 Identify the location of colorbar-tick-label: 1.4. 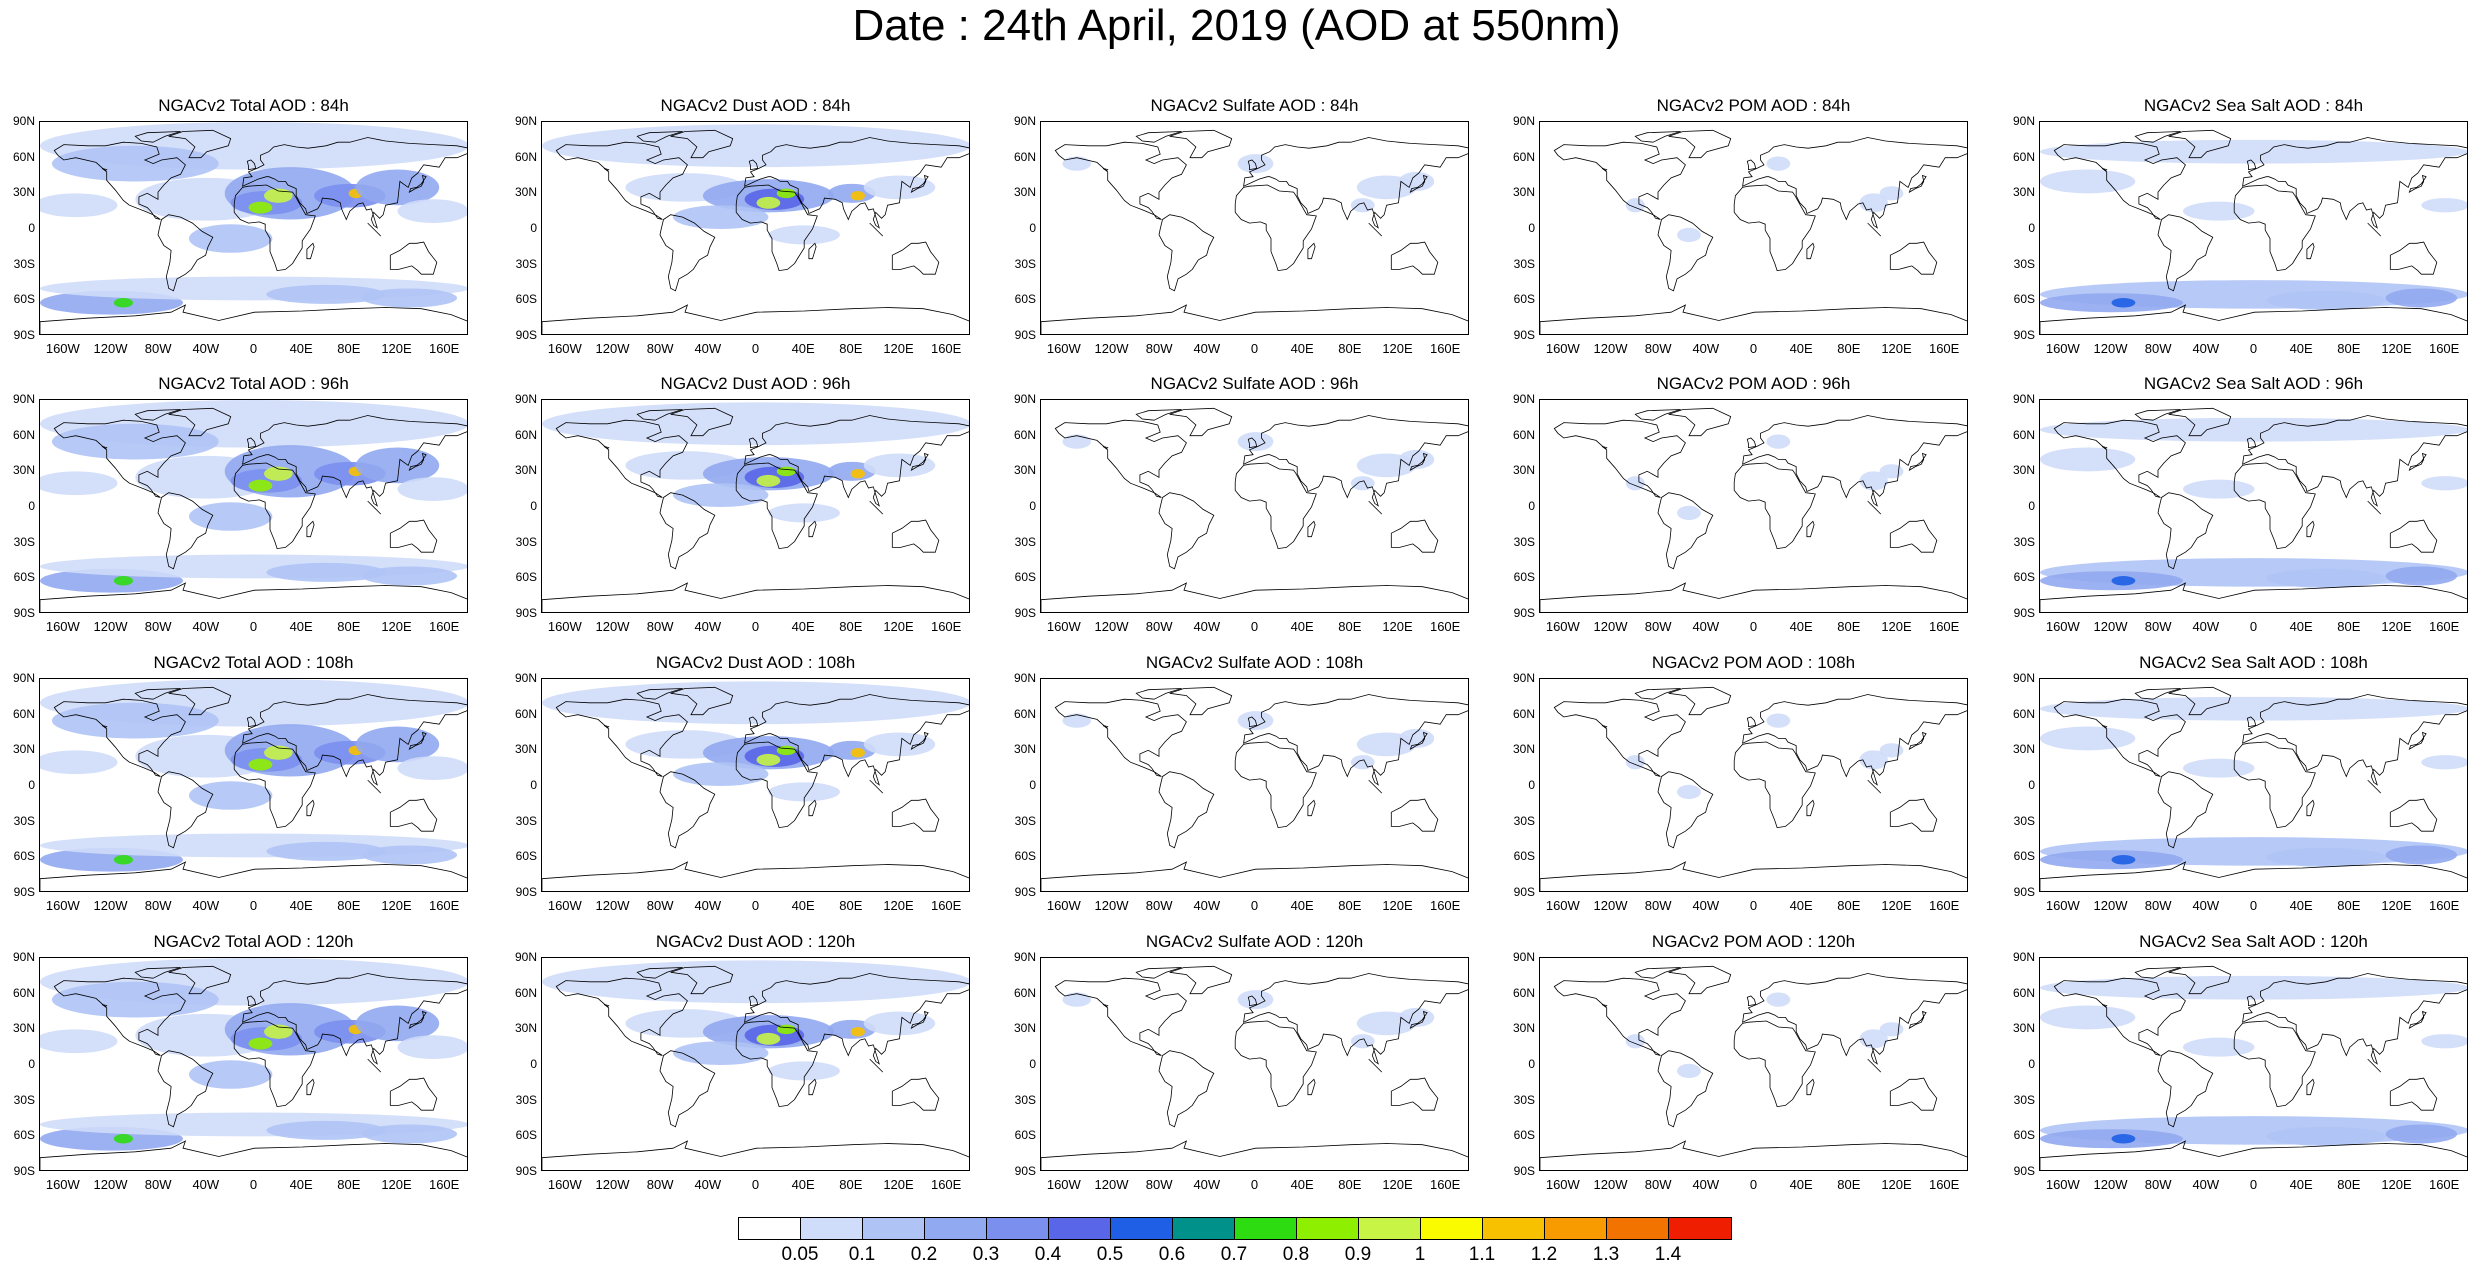
(1668, 1254).